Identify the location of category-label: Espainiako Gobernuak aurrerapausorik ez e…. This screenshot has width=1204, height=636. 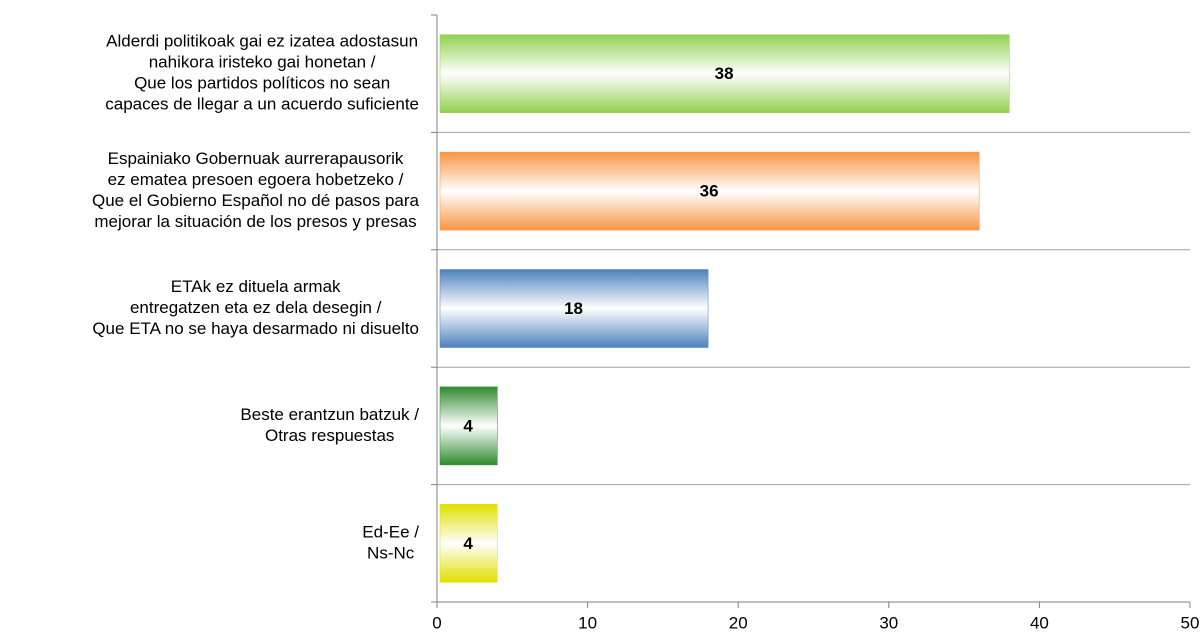
(256, 190).